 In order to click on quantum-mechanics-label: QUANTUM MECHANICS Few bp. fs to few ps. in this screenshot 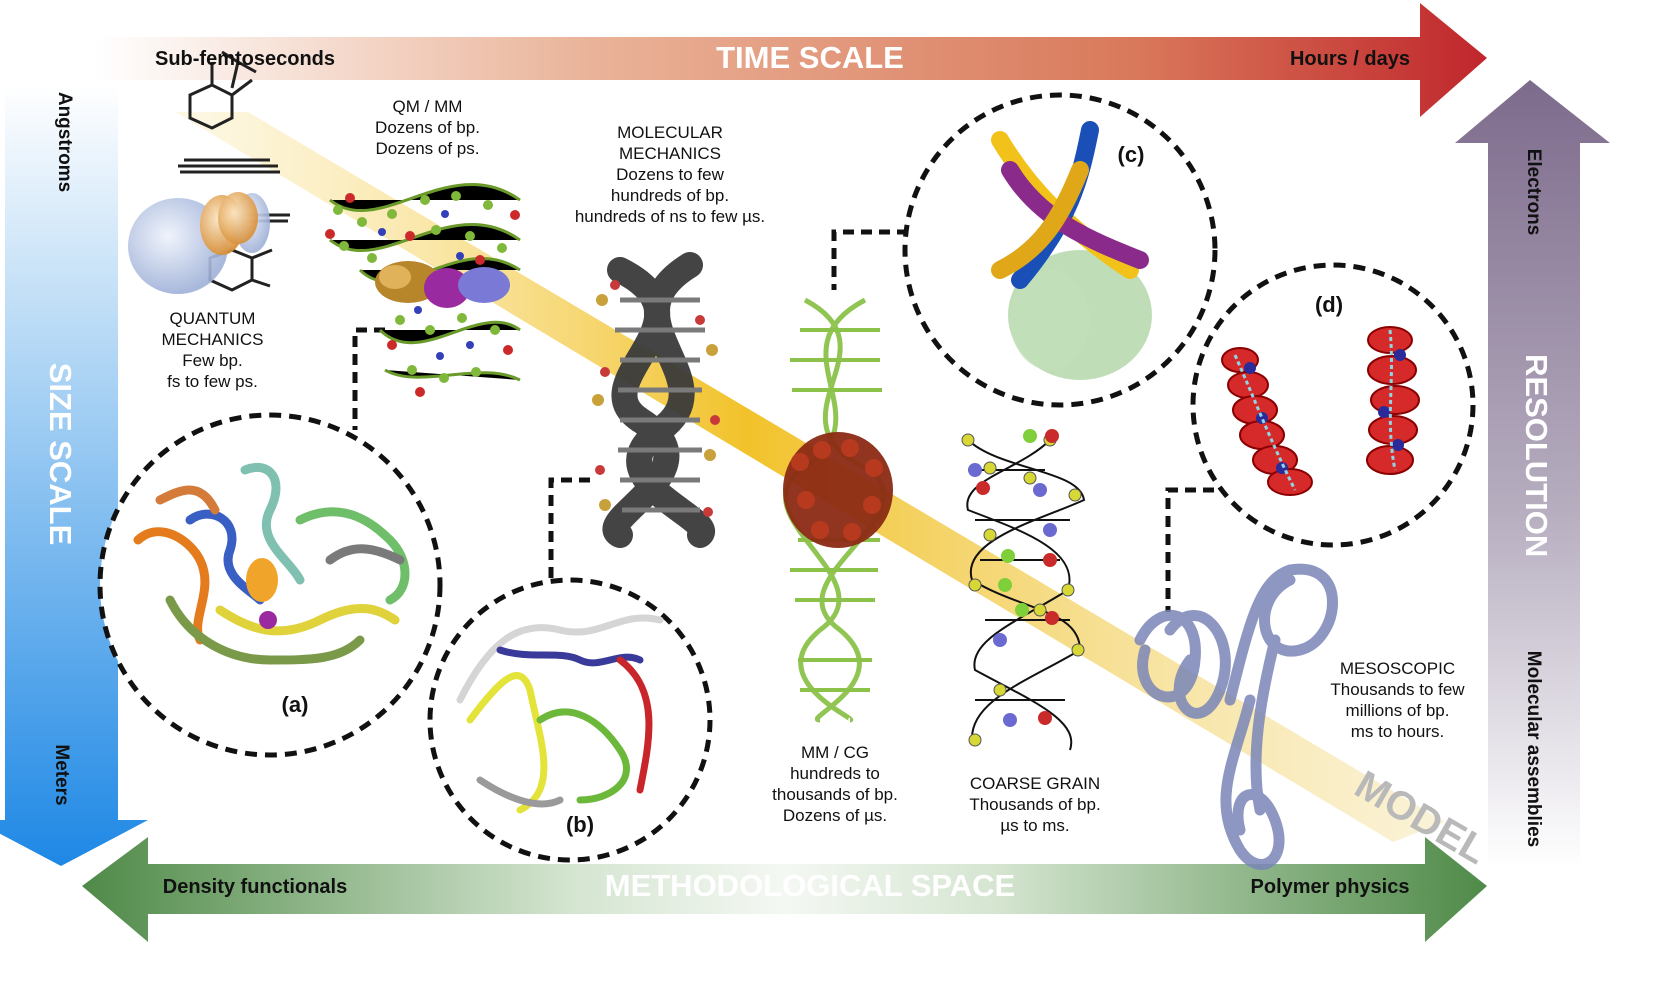, I will do `click(212, 350)`.